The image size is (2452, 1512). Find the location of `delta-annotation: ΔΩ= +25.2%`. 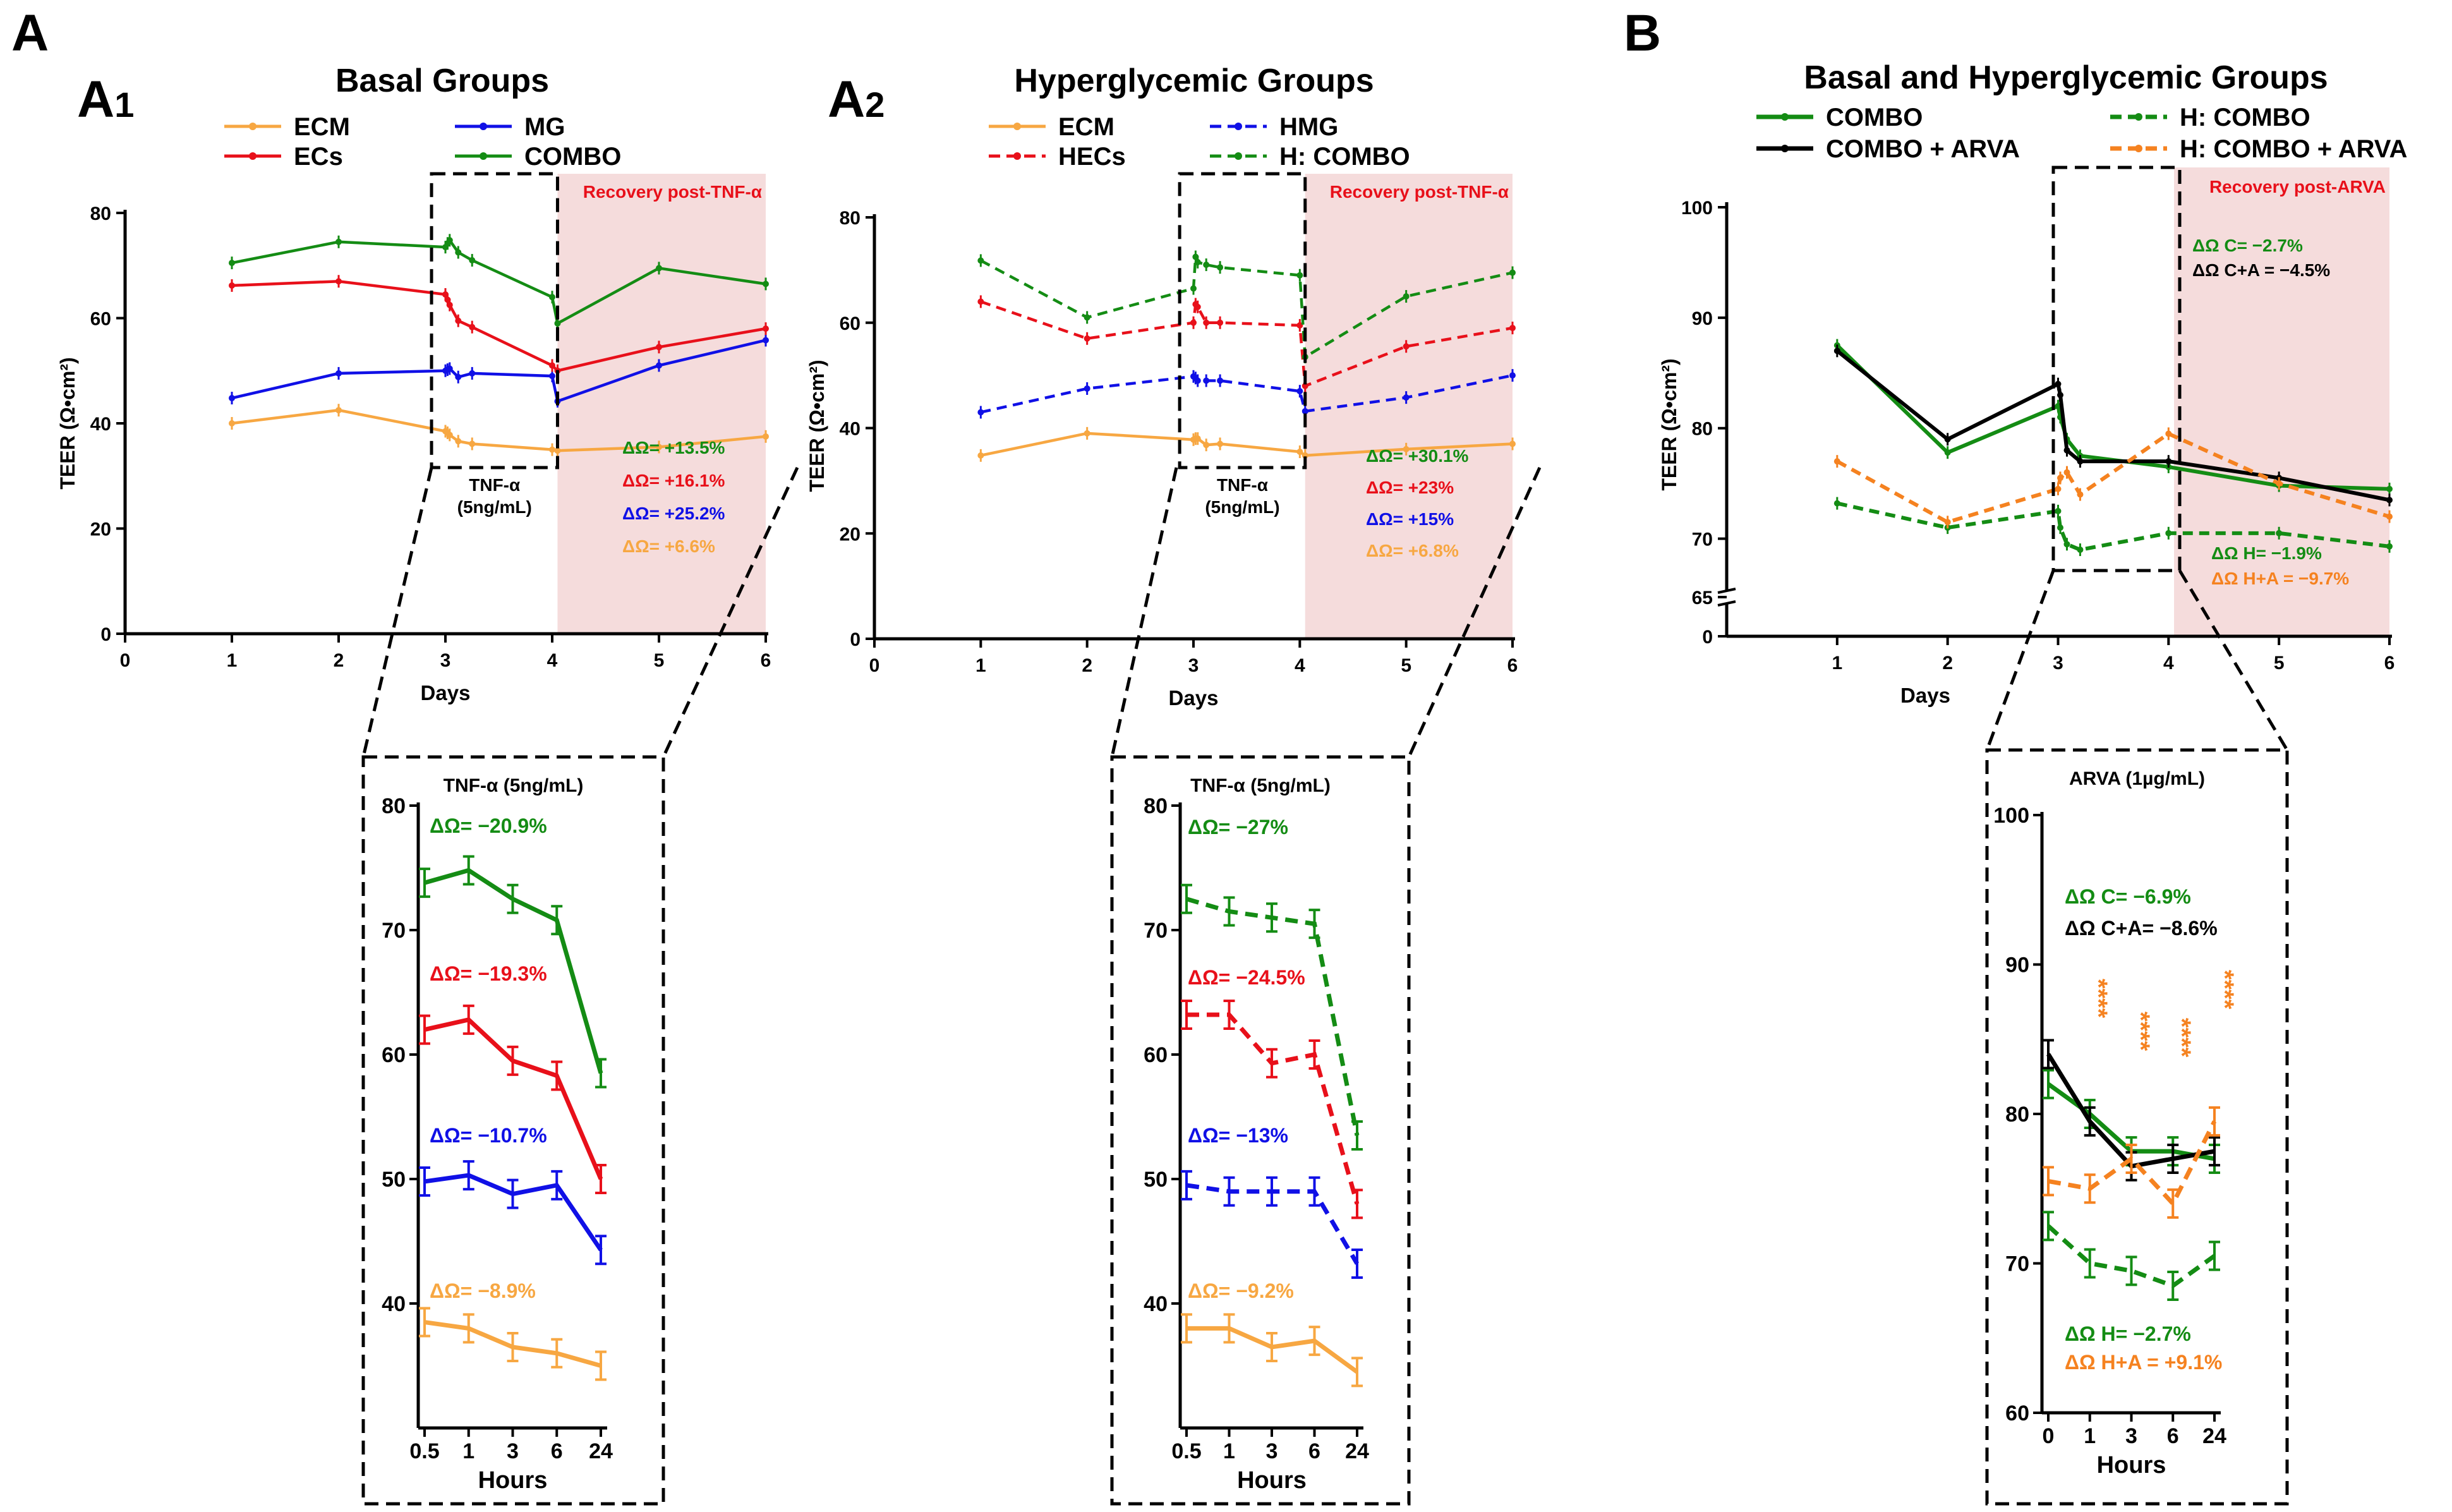

delta-annotation: ΔΩ= +25.2% is located at coordinates (673, 513).